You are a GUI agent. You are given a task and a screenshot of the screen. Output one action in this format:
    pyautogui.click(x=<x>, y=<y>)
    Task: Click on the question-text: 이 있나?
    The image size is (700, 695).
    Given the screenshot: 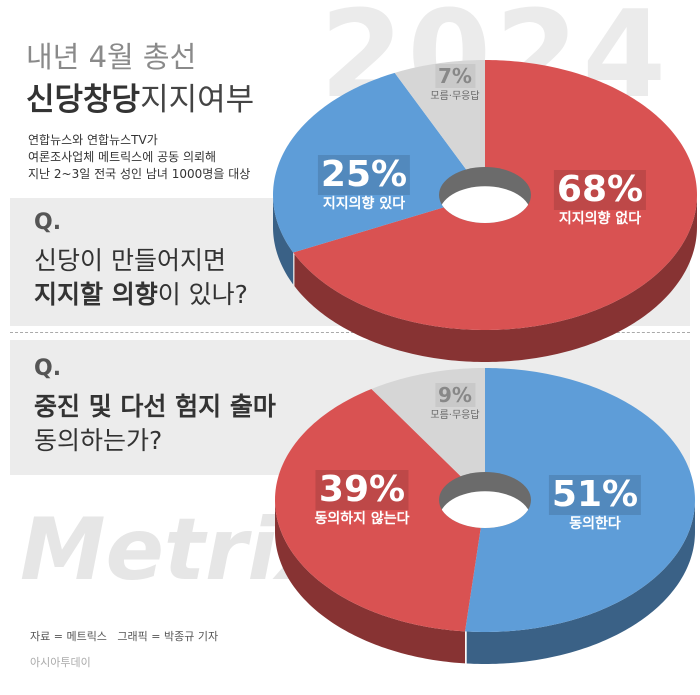 What is the action you would take?
    pyautogui.click(x=202, y=294)
    